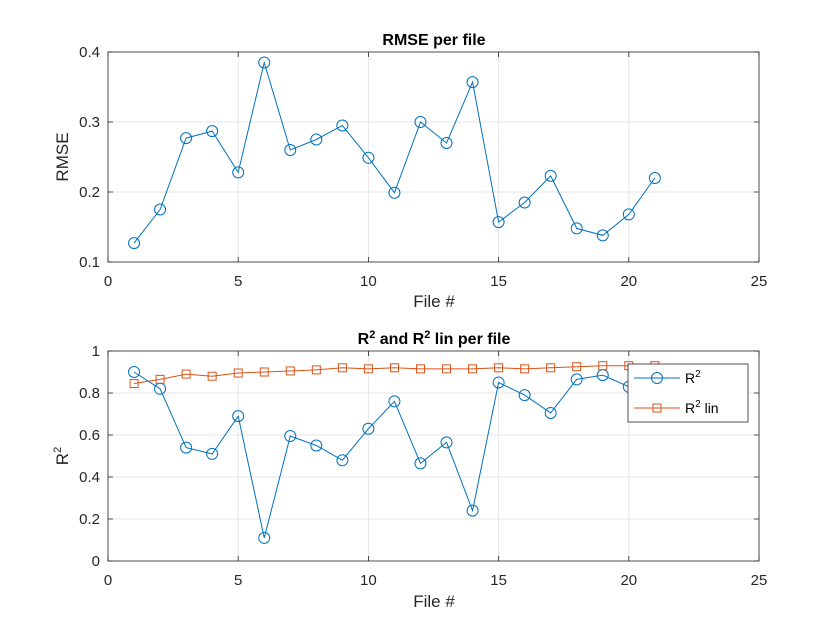 Image resolution: width=840 pixels, height=630 pixels. I want to click on r2-ytick-label: 0.8, so click(89, 393).